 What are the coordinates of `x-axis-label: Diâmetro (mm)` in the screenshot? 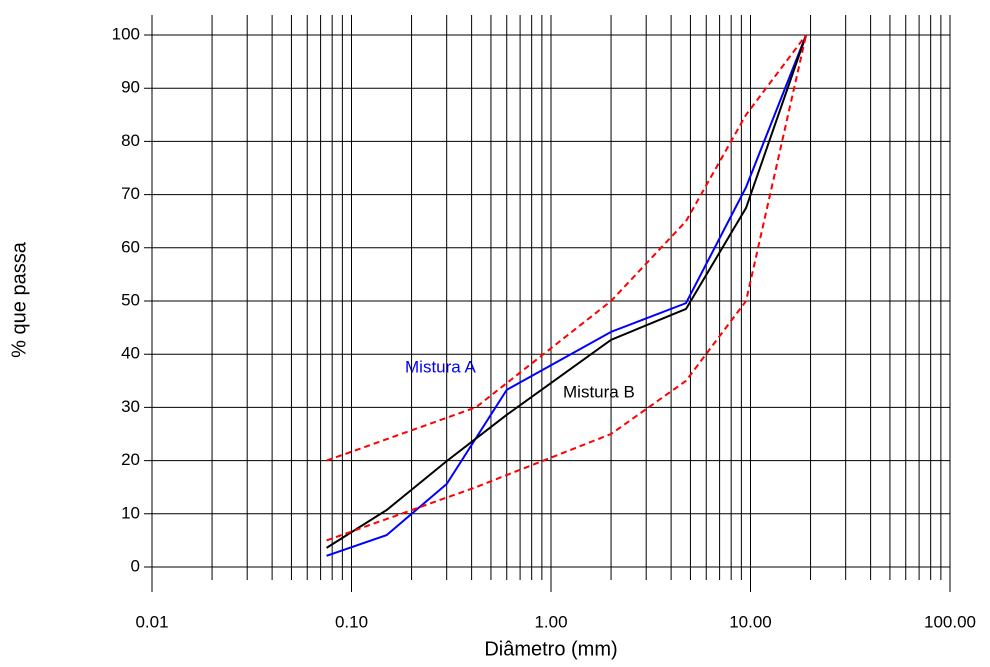 It's located at (550, 649).